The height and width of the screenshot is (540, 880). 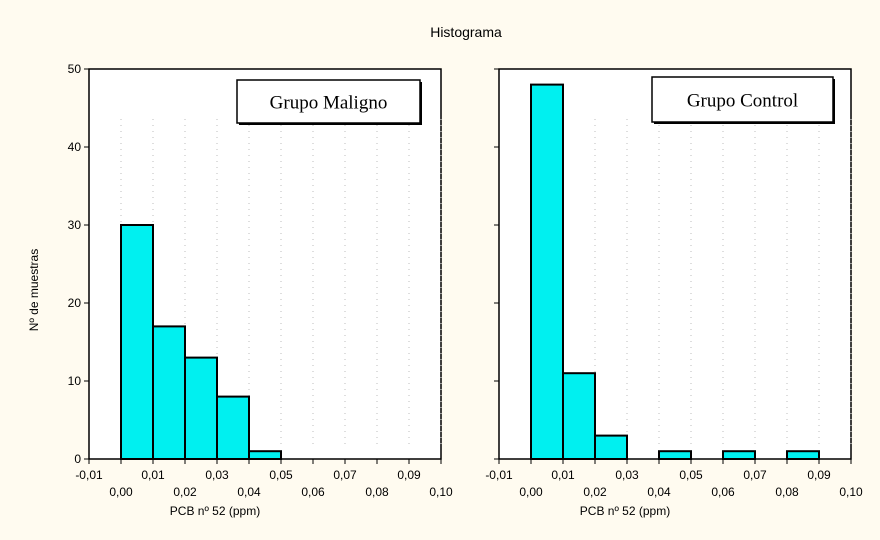 I want to click on legend-label: Grupo Control, so click(x=742, y=101).